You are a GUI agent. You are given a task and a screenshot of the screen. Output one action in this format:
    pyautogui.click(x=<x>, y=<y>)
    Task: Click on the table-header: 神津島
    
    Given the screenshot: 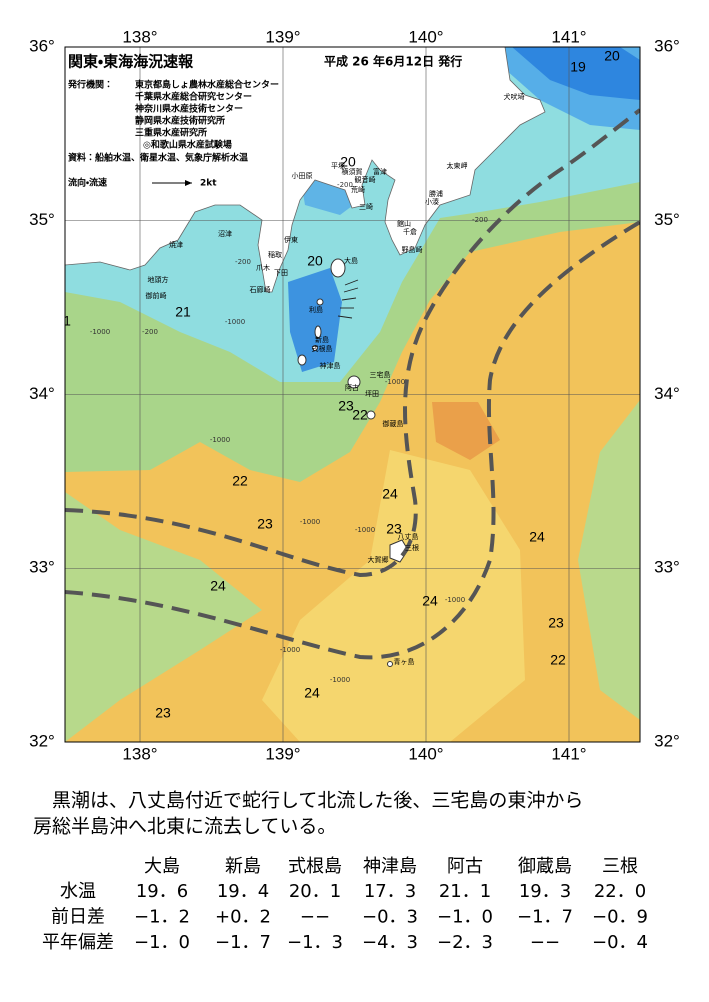 What is the action you would take?
    pyautogui.click(x=390, y=866)
    